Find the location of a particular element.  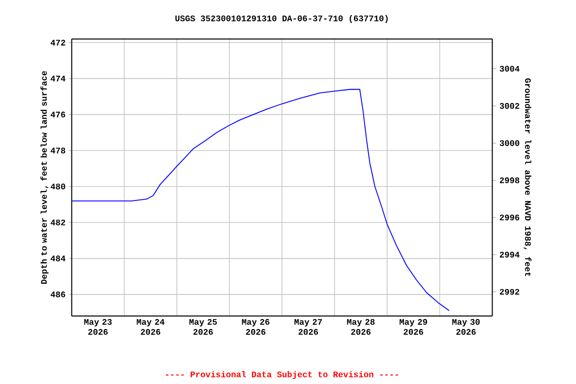

x-tick-label: May 25 2026 is located at coordinates (203, 327).